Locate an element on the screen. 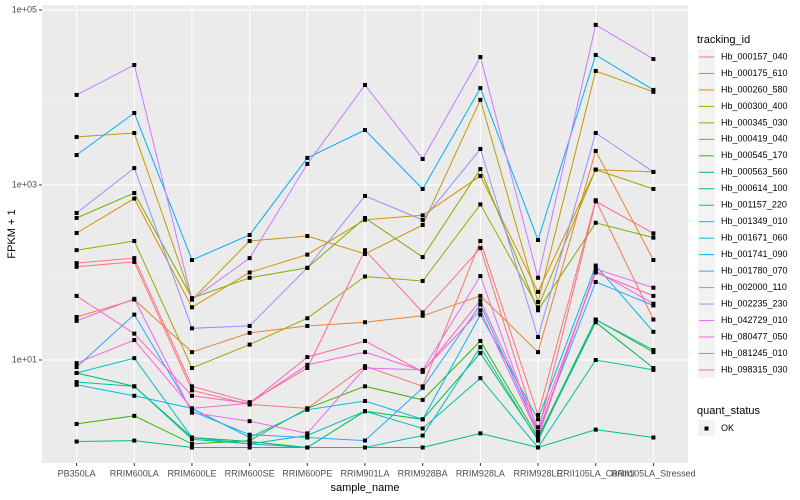  legend-label: Hb_001741_090 is located at coordinates (754, 254).